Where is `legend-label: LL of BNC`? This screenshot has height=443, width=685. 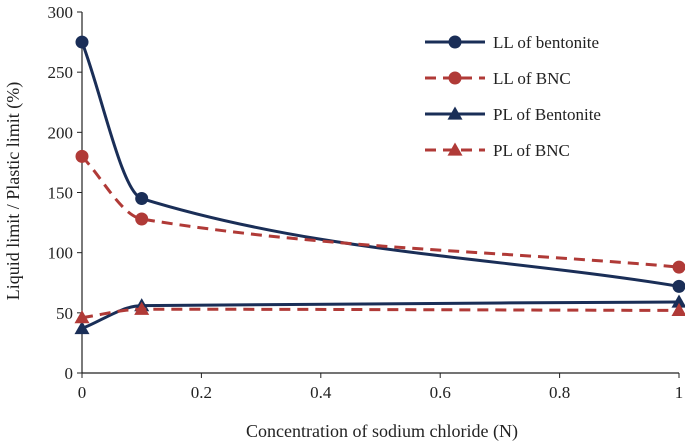 legend-label: LL of BNC is located at coordinates (532, 78).